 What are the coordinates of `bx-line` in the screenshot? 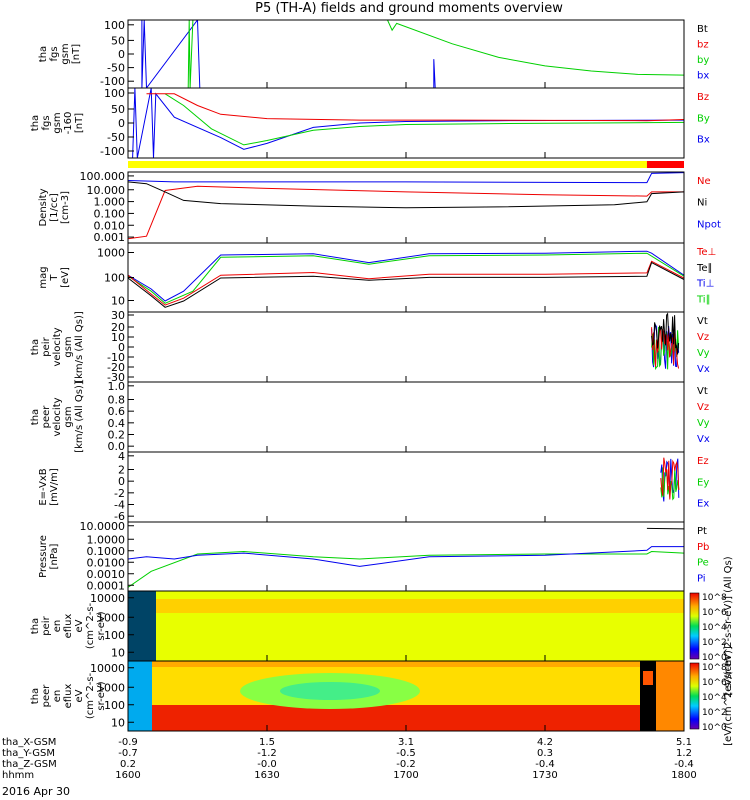 It's located at (171, 54).